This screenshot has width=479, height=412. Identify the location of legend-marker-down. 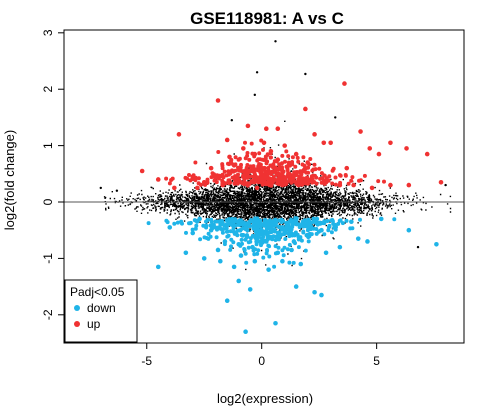
(77, 308).